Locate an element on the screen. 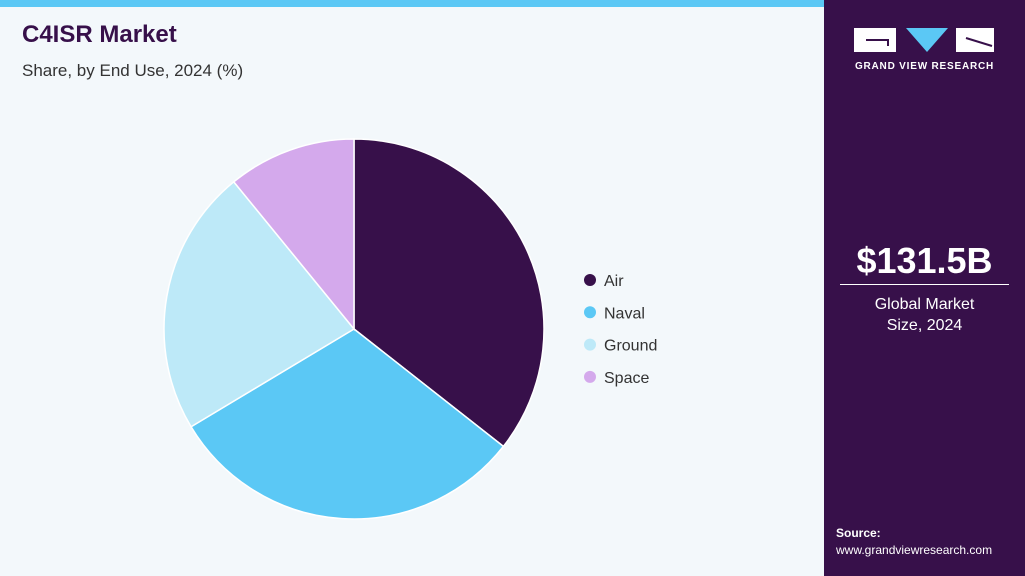 Image resolution: width=1025 pixels, height=576 pixels. source: www.grandviewresearch.com is located at coordinates (914, 550).